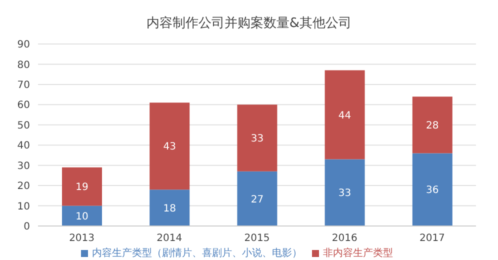 This screenshot has height=260, width=498. I want to click on x-tick-label: 2015, so click(257, 238).